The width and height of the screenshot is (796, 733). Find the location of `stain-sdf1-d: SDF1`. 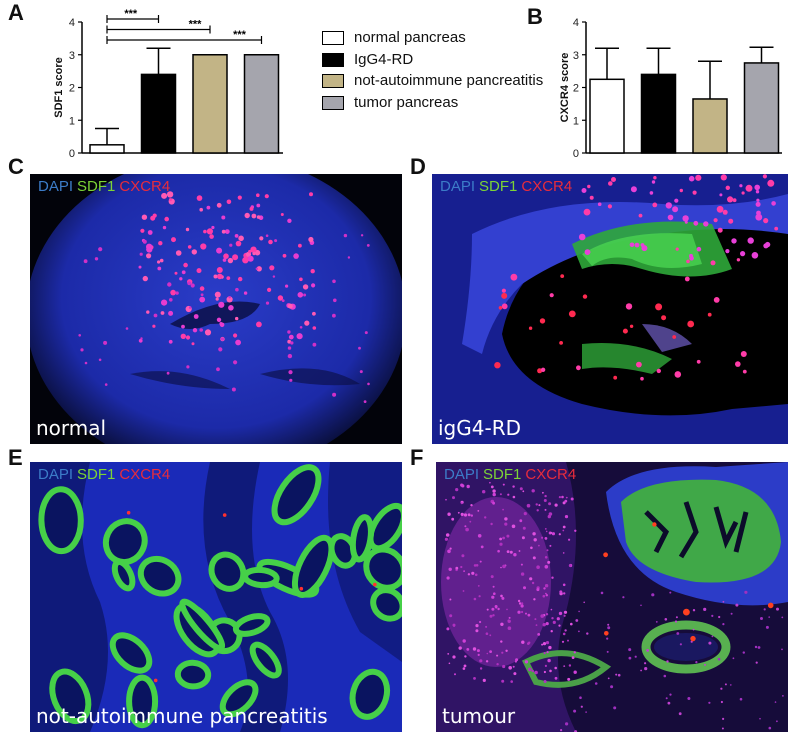

stain-sdf1-d: SDF1 is located at coordinates (498, 186).